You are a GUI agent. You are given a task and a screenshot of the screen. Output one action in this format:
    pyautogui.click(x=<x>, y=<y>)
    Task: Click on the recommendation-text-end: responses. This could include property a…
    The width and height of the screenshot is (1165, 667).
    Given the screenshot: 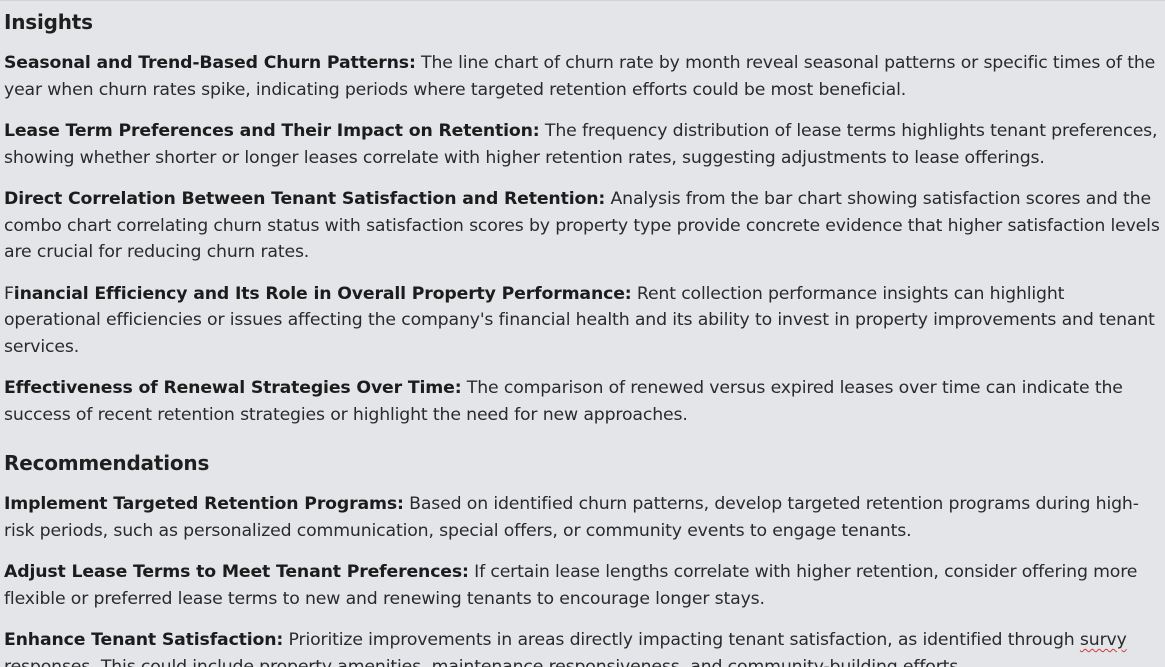 What is the action you would take?
    pyautogui.click(x=484, y=661)
    